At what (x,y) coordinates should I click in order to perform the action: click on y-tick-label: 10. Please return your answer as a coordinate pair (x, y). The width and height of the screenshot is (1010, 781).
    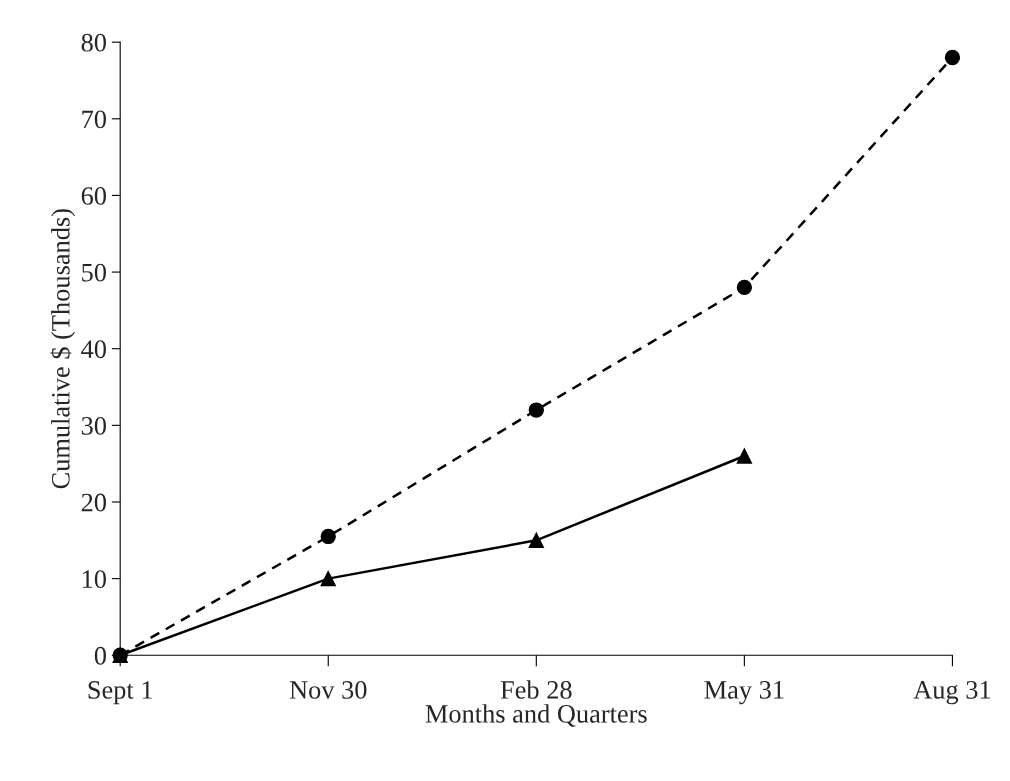
    Looking at the image, I should click on (94, 579).